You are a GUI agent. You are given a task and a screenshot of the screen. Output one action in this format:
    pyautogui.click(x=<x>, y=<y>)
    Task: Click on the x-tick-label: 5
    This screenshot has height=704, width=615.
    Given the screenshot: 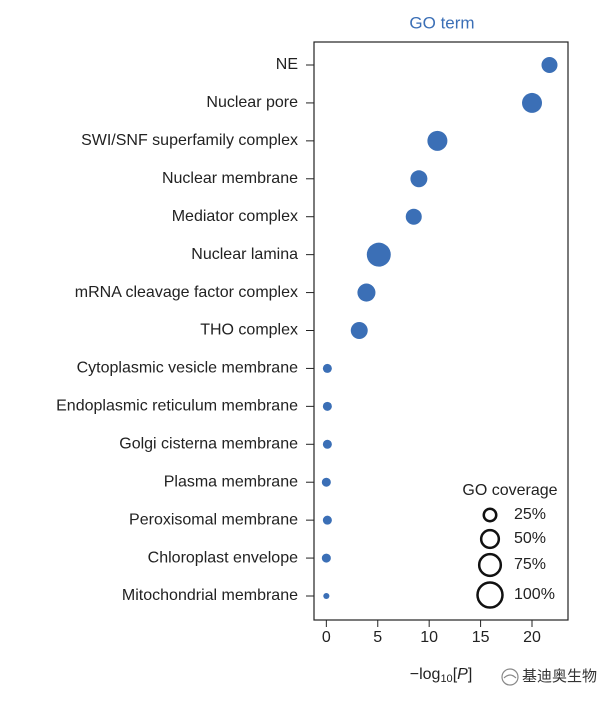 What is the action you would take?
    pyautogui.click(x=377, y=637)
    